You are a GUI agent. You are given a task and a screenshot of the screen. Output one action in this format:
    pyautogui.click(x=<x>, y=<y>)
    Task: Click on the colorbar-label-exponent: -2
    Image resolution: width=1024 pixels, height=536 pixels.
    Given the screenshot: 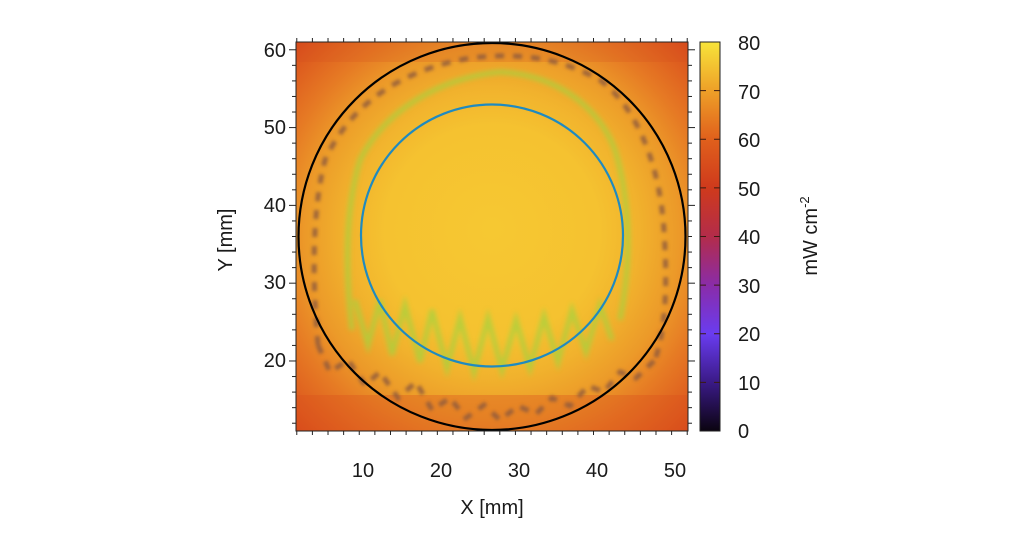 What is the action you would take?
    pyautogui.click(x=804, y=202)
    